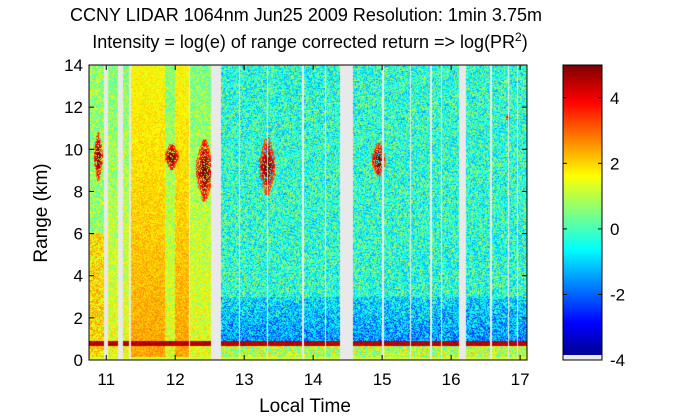 The height and width of the screenshot is (420, 700). Describe the element at coordinates (78, 360) in the screenshot. I see `y-tick-label: 0` at that location.